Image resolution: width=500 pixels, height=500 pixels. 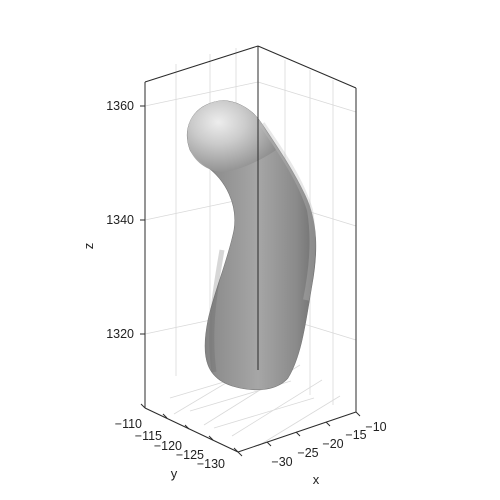 I want to click on y-axis: −110 −115 −120 −125 −130 y, so click(x=177, y=442).